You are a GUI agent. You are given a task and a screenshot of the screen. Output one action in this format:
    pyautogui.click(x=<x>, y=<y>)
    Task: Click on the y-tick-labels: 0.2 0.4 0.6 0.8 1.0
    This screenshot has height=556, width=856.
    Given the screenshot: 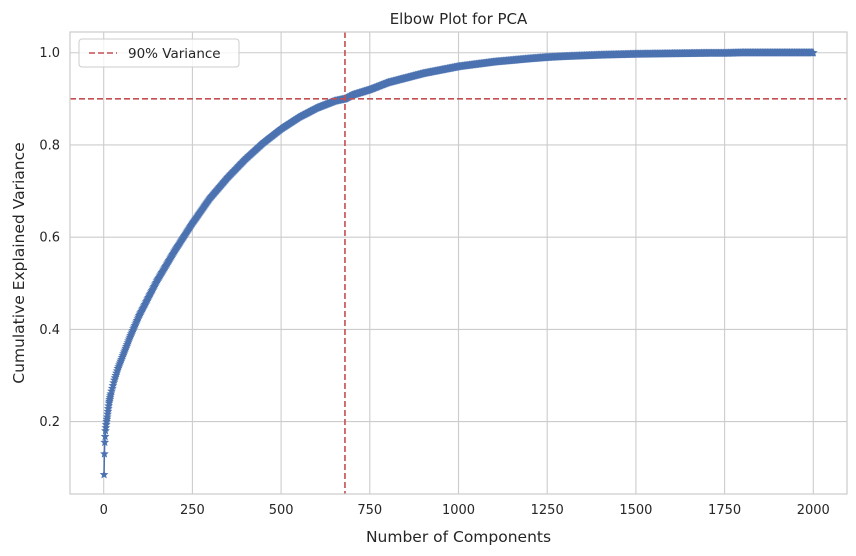 What is the action you would take?
    pyautogui.click(x=49, y=238)
    